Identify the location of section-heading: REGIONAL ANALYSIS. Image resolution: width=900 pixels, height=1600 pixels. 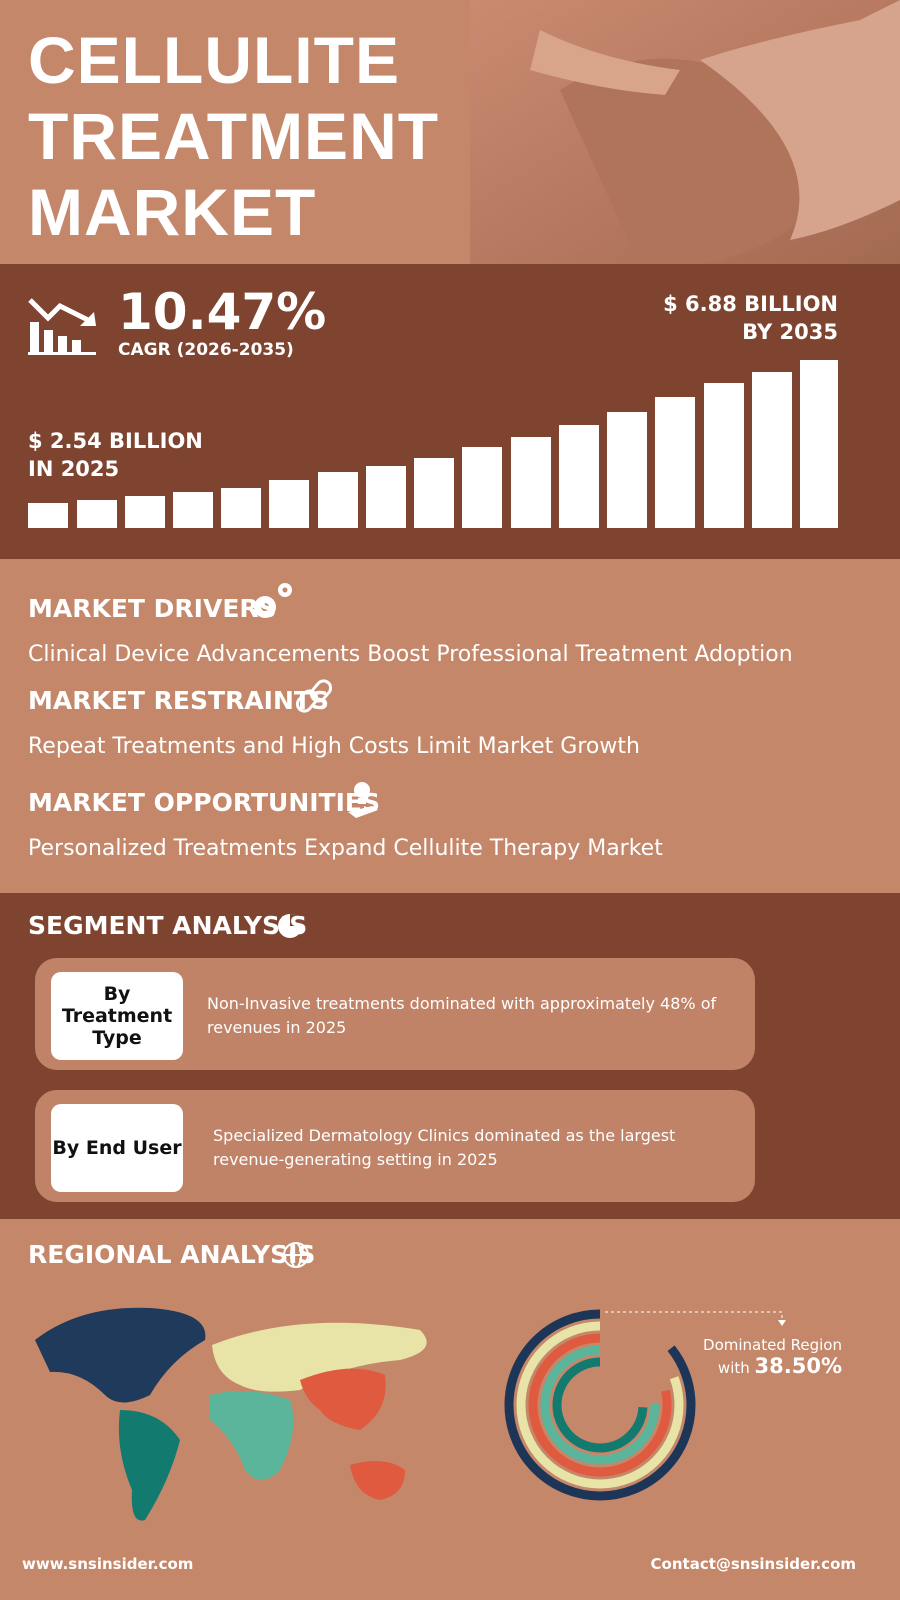
(172, 1254).